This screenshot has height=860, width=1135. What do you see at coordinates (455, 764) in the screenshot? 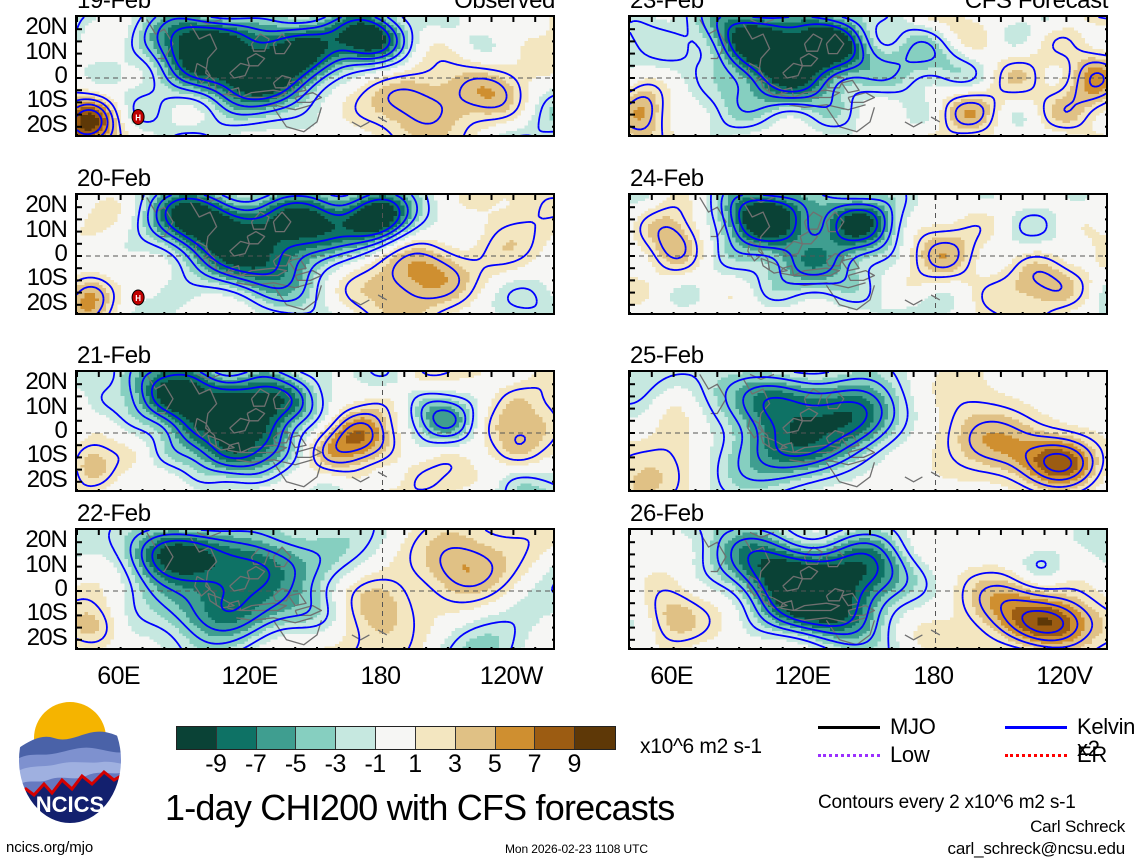
I see `colorbar-tick-3: 3` at bounding box center [455, 764].